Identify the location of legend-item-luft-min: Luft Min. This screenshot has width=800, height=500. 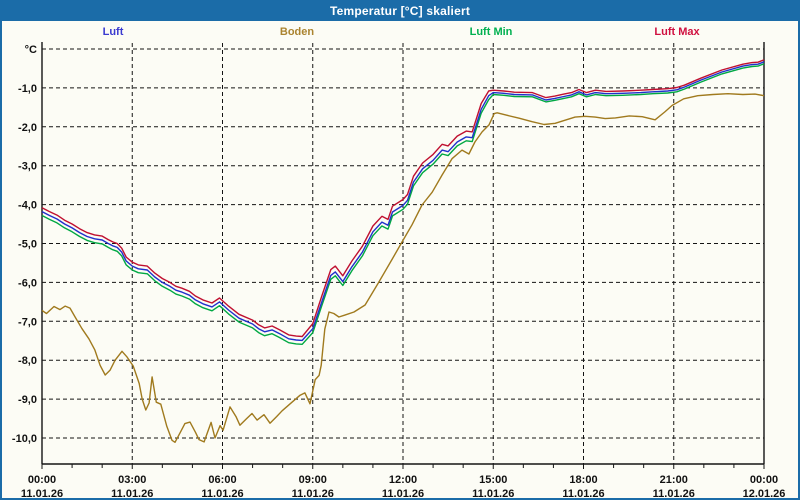
(491, 32).